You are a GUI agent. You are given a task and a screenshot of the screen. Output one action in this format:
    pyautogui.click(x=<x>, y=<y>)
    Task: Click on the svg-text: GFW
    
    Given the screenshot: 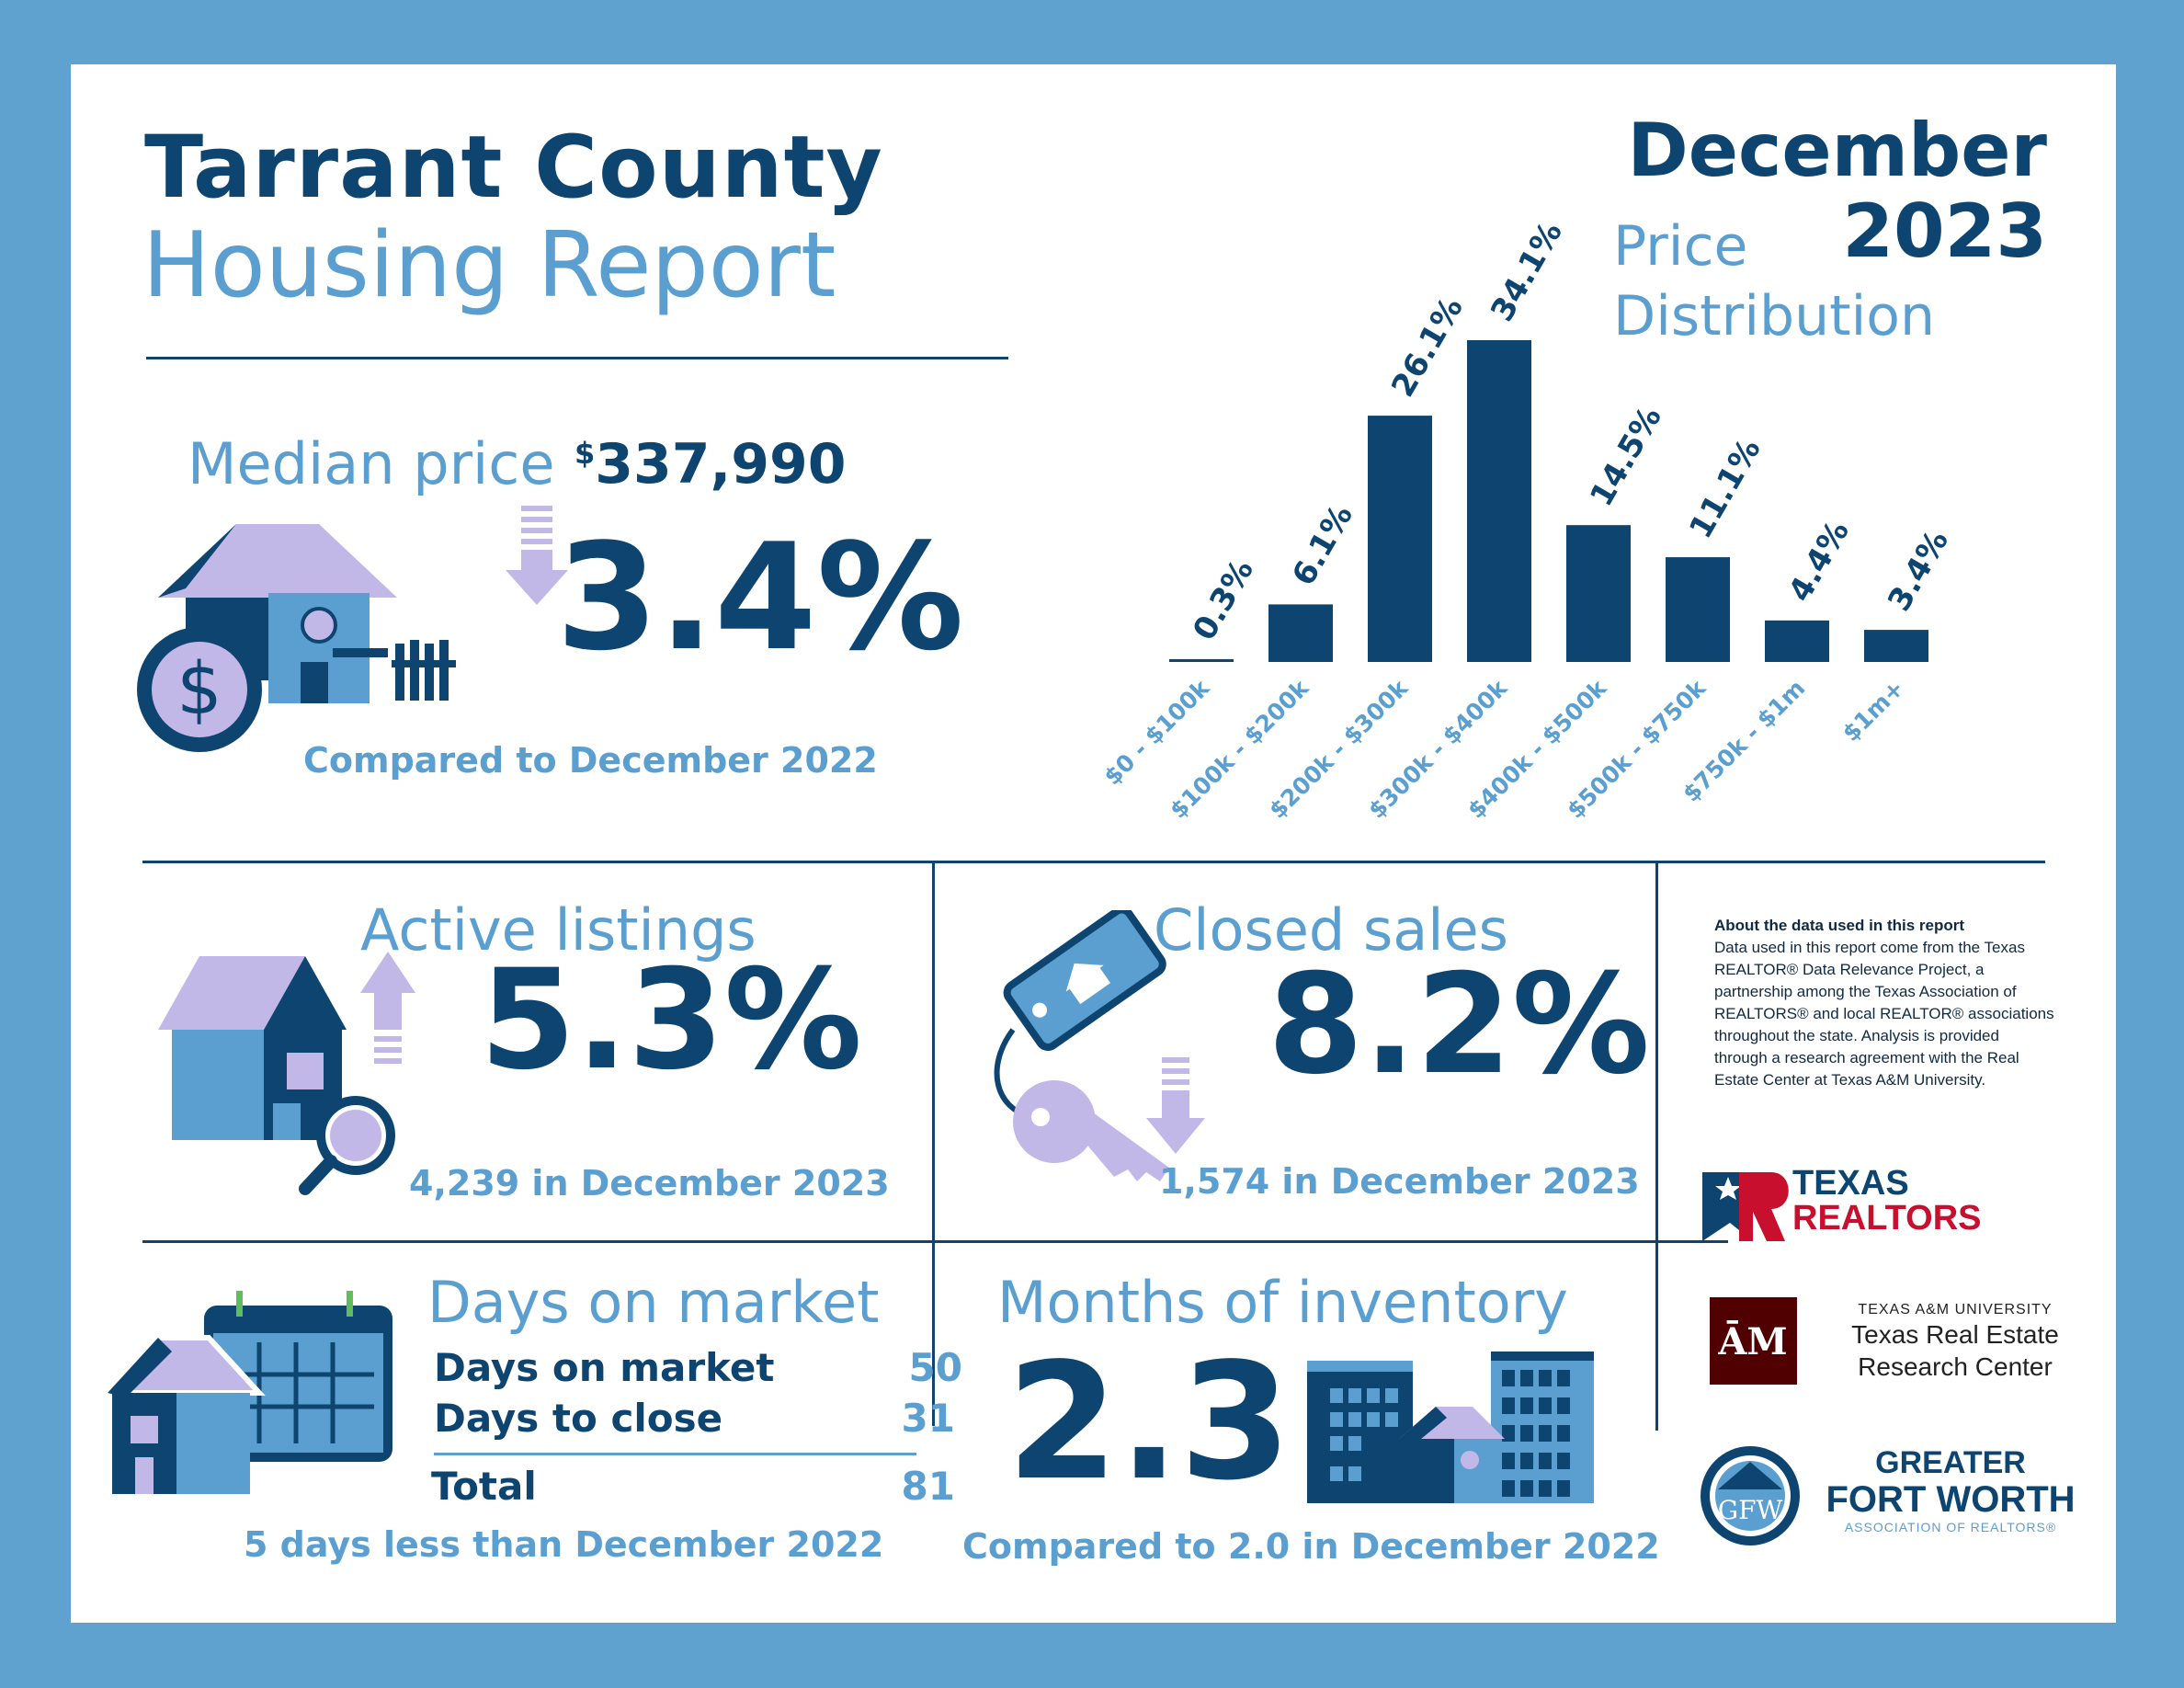 What is the action you would take?
    pyautogui.click(x=1750, y=1510)
    